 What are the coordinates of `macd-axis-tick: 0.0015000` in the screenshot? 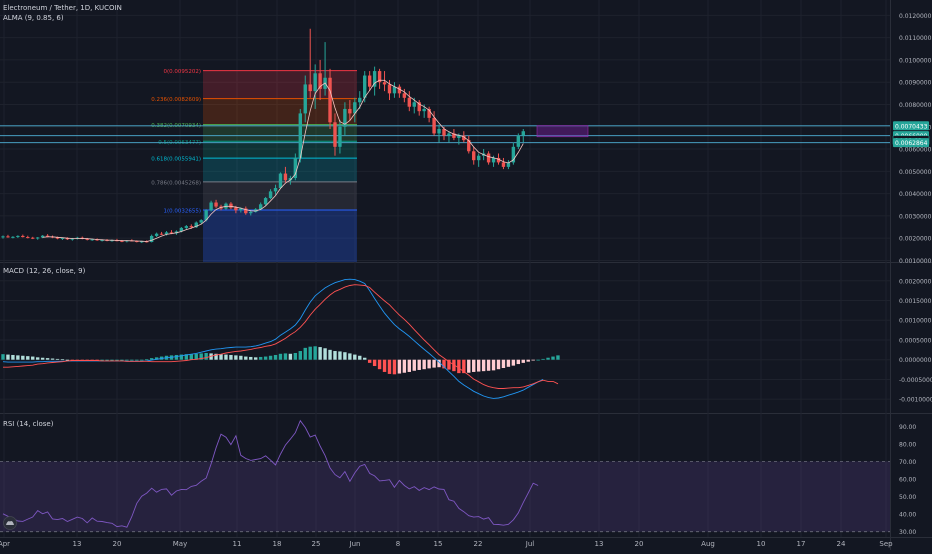 It's located at (915, 301).